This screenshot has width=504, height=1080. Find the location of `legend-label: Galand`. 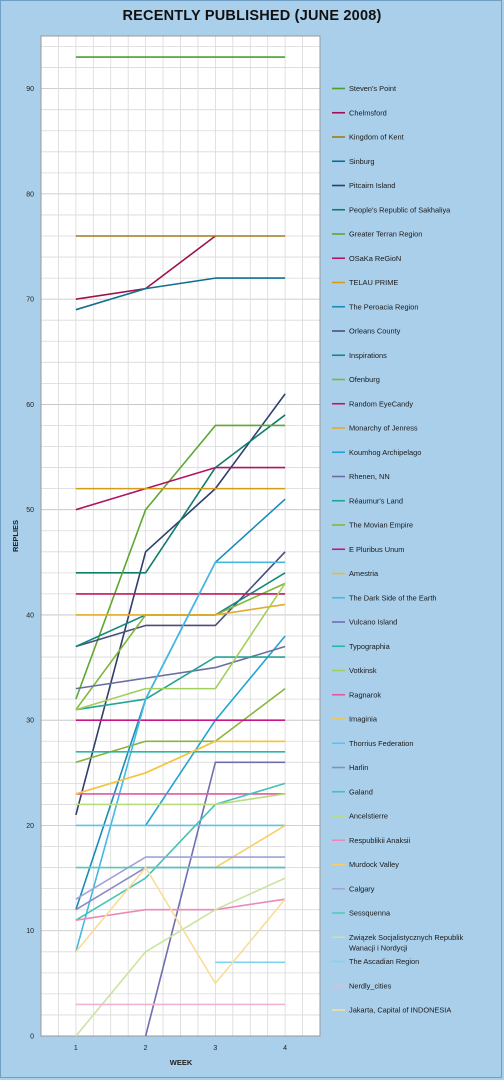

legend-label: Galand is located at coordinates (361, 791).